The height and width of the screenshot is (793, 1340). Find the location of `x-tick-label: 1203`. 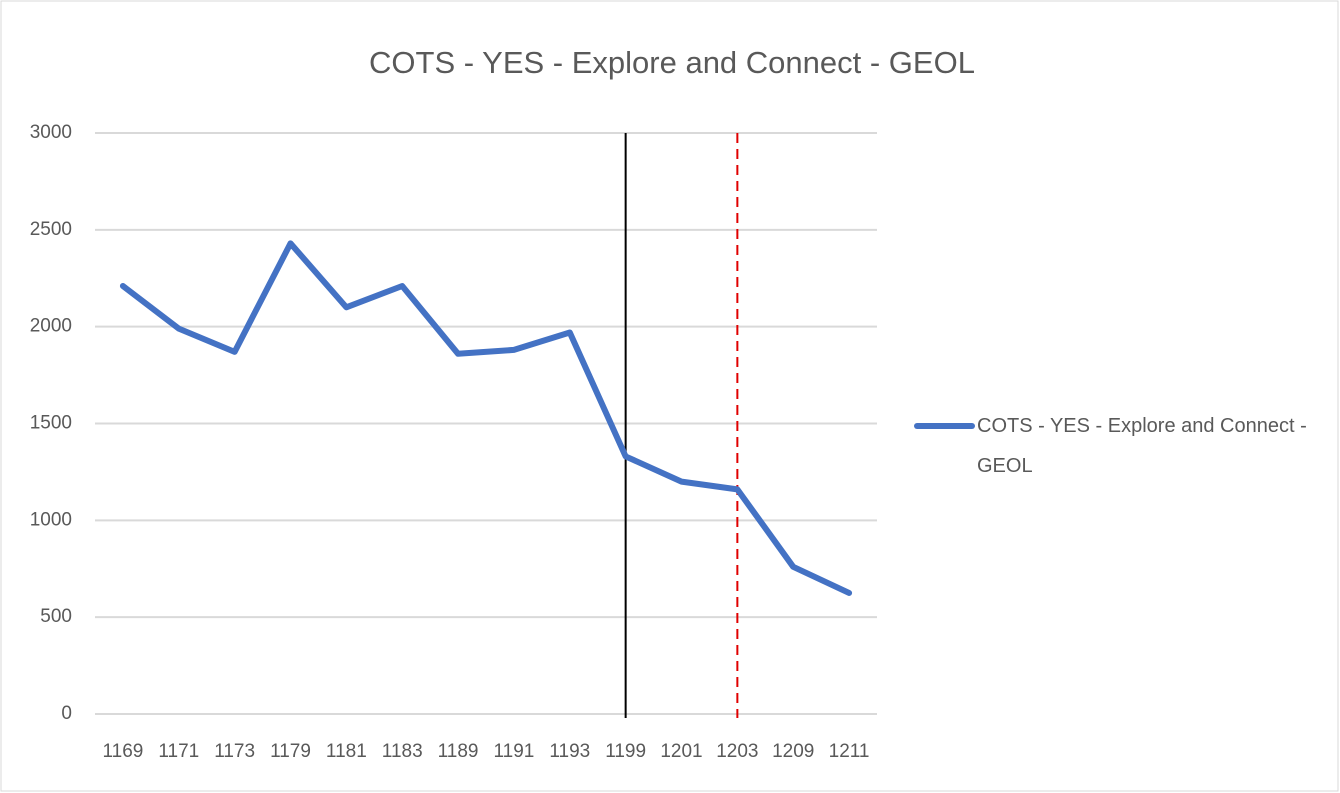

x-tick-label: 1203 is located at coordinates (737, 751).